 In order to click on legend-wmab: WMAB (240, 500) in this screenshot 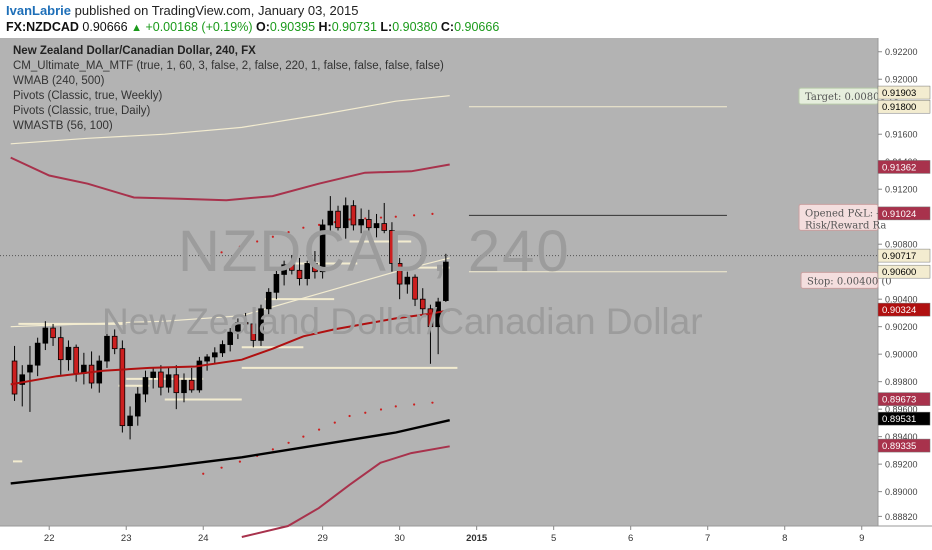, I will do `click(59, 81)`.